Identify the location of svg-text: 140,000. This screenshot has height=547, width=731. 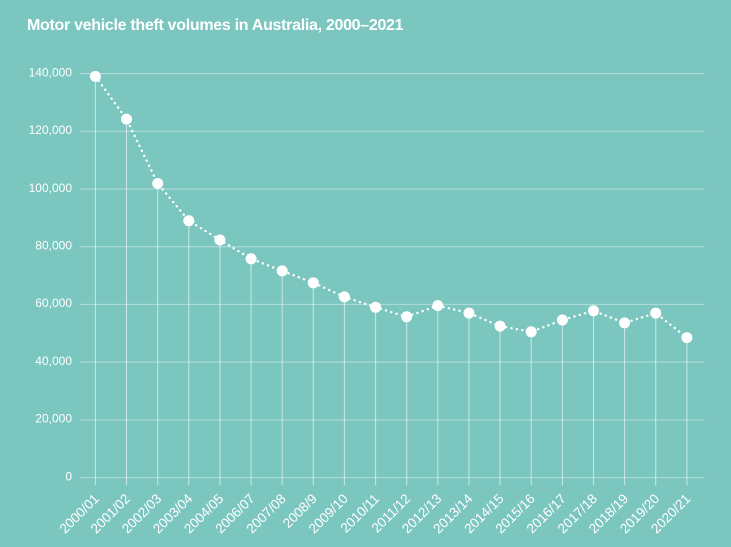
(51, 72).